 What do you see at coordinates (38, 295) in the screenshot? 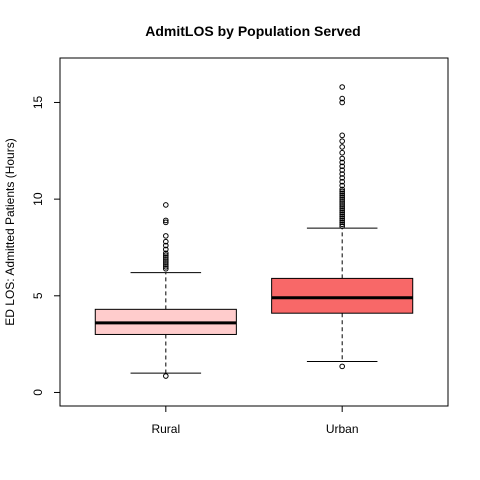
I see `y-tick-label: 5` at bounding box center [38, 295].